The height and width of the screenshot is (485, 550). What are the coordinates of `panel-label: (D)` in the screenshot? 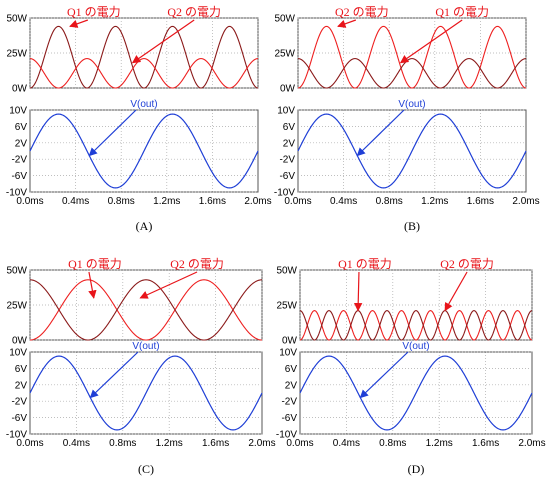 It's located at (416, 469).